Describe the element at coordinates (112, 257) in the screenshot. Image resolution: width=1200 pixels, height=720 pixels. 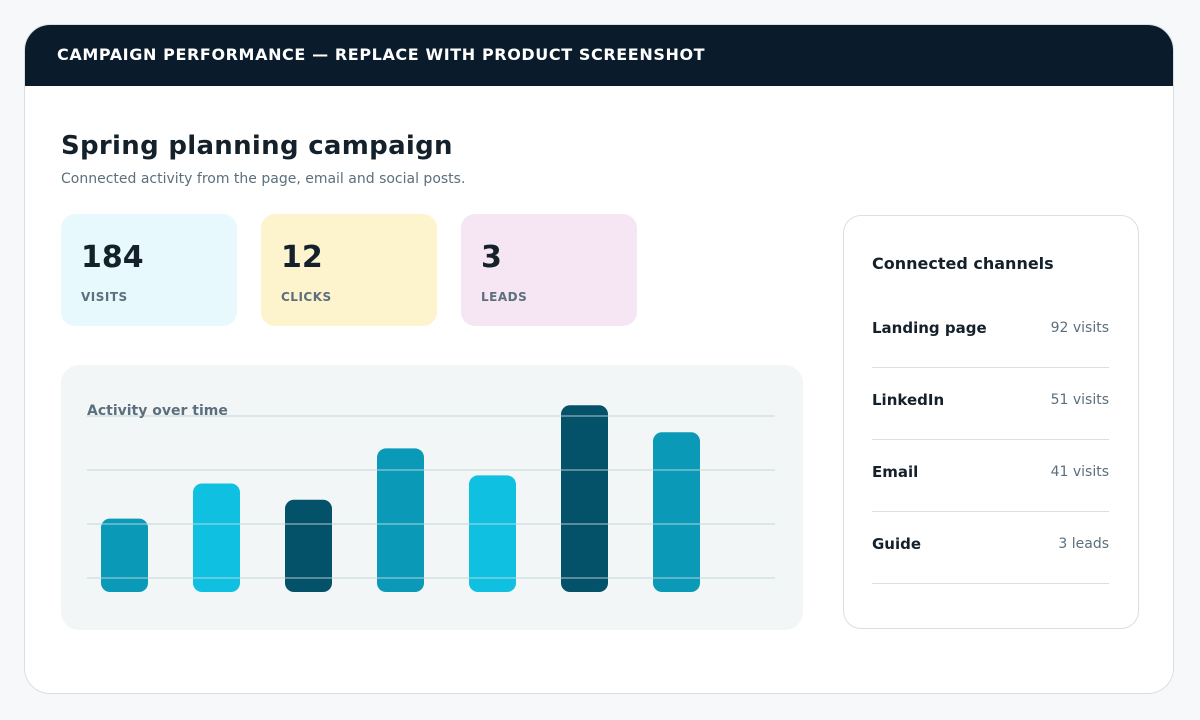
I see `stat-value: 184` at that location.